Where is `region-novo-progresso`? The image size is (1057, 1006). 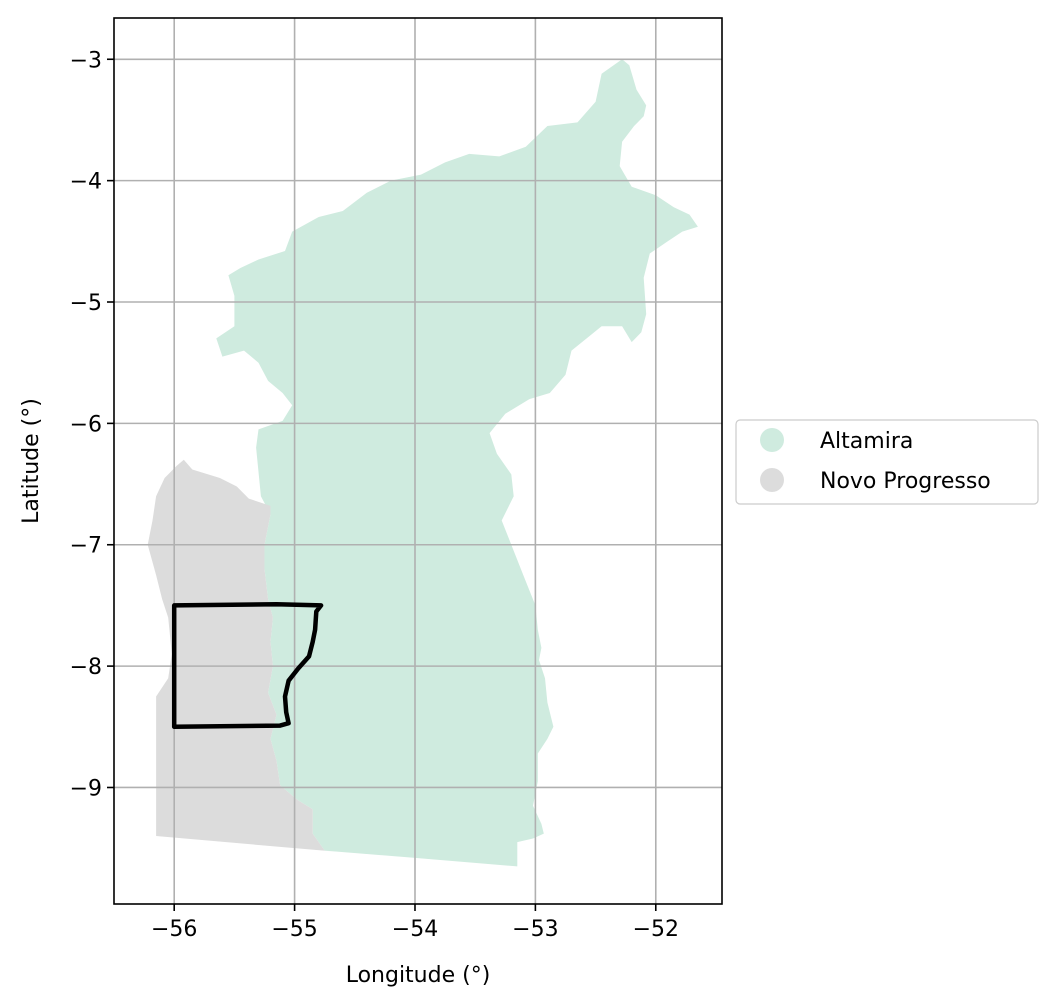 region-novo-progresso is located at coordinates (242, 655).